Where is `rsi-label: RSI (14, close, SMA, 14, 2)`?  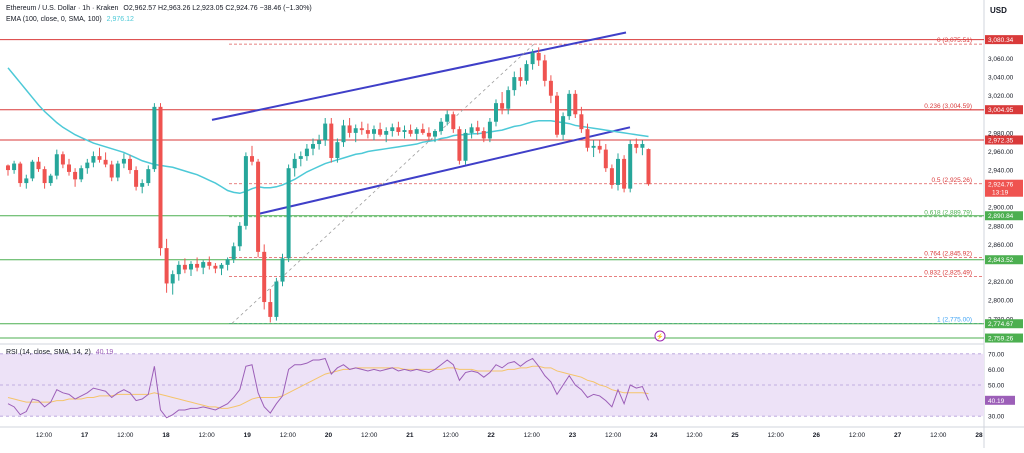 rsi-label: RSI (14, close, SMA, 14, 2) is located at coordinates (48, 352).